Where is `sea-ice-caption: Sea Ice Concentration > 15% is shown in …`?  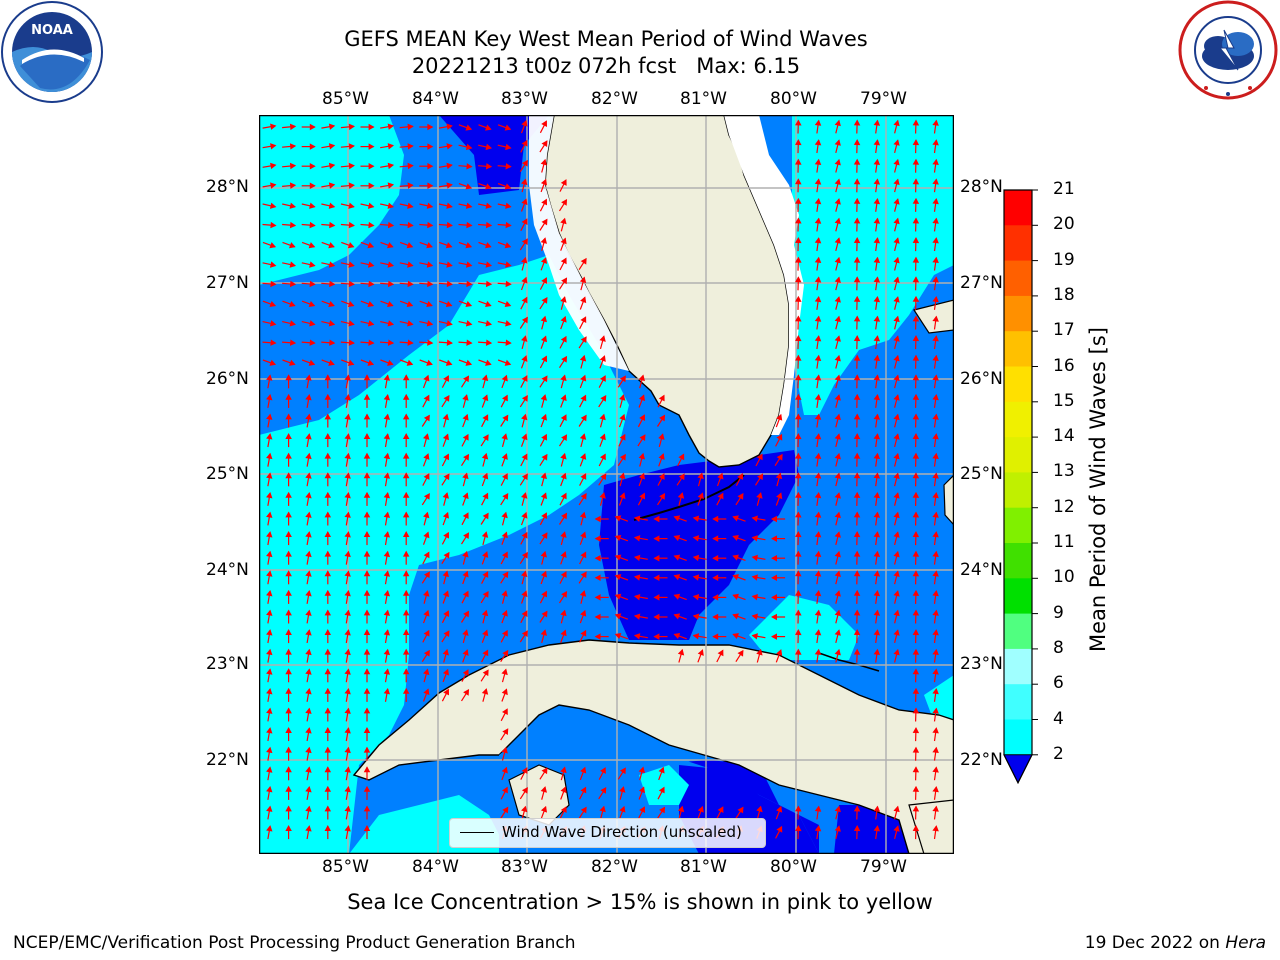
sea-ice-caption: Sea Ice Concentration > 15% is shown in … is located at coordinates (640, 902).